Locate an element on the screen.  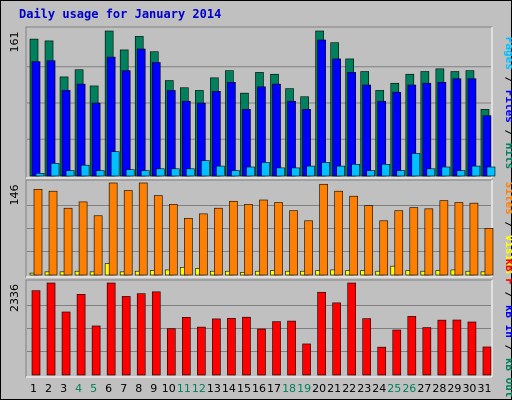
x-tick-label: 14 is located at coordinates (229, 388).